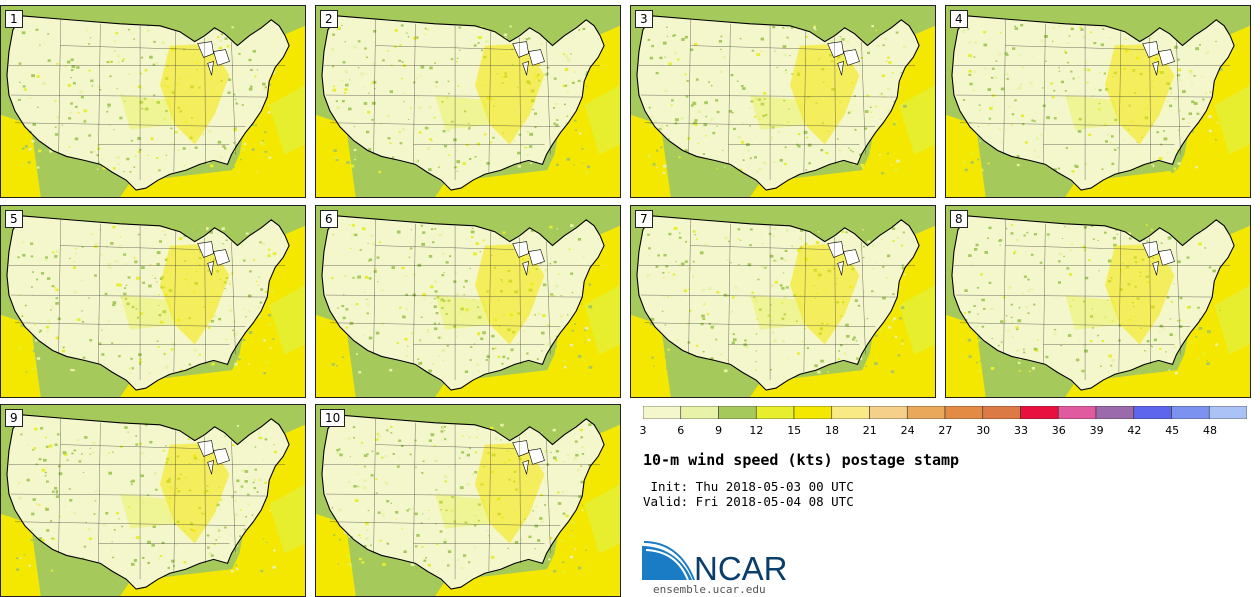  Describe the element at coordinates (643, 430) in the screenshot. I see `colorbar-tick-label: 3` at that location.